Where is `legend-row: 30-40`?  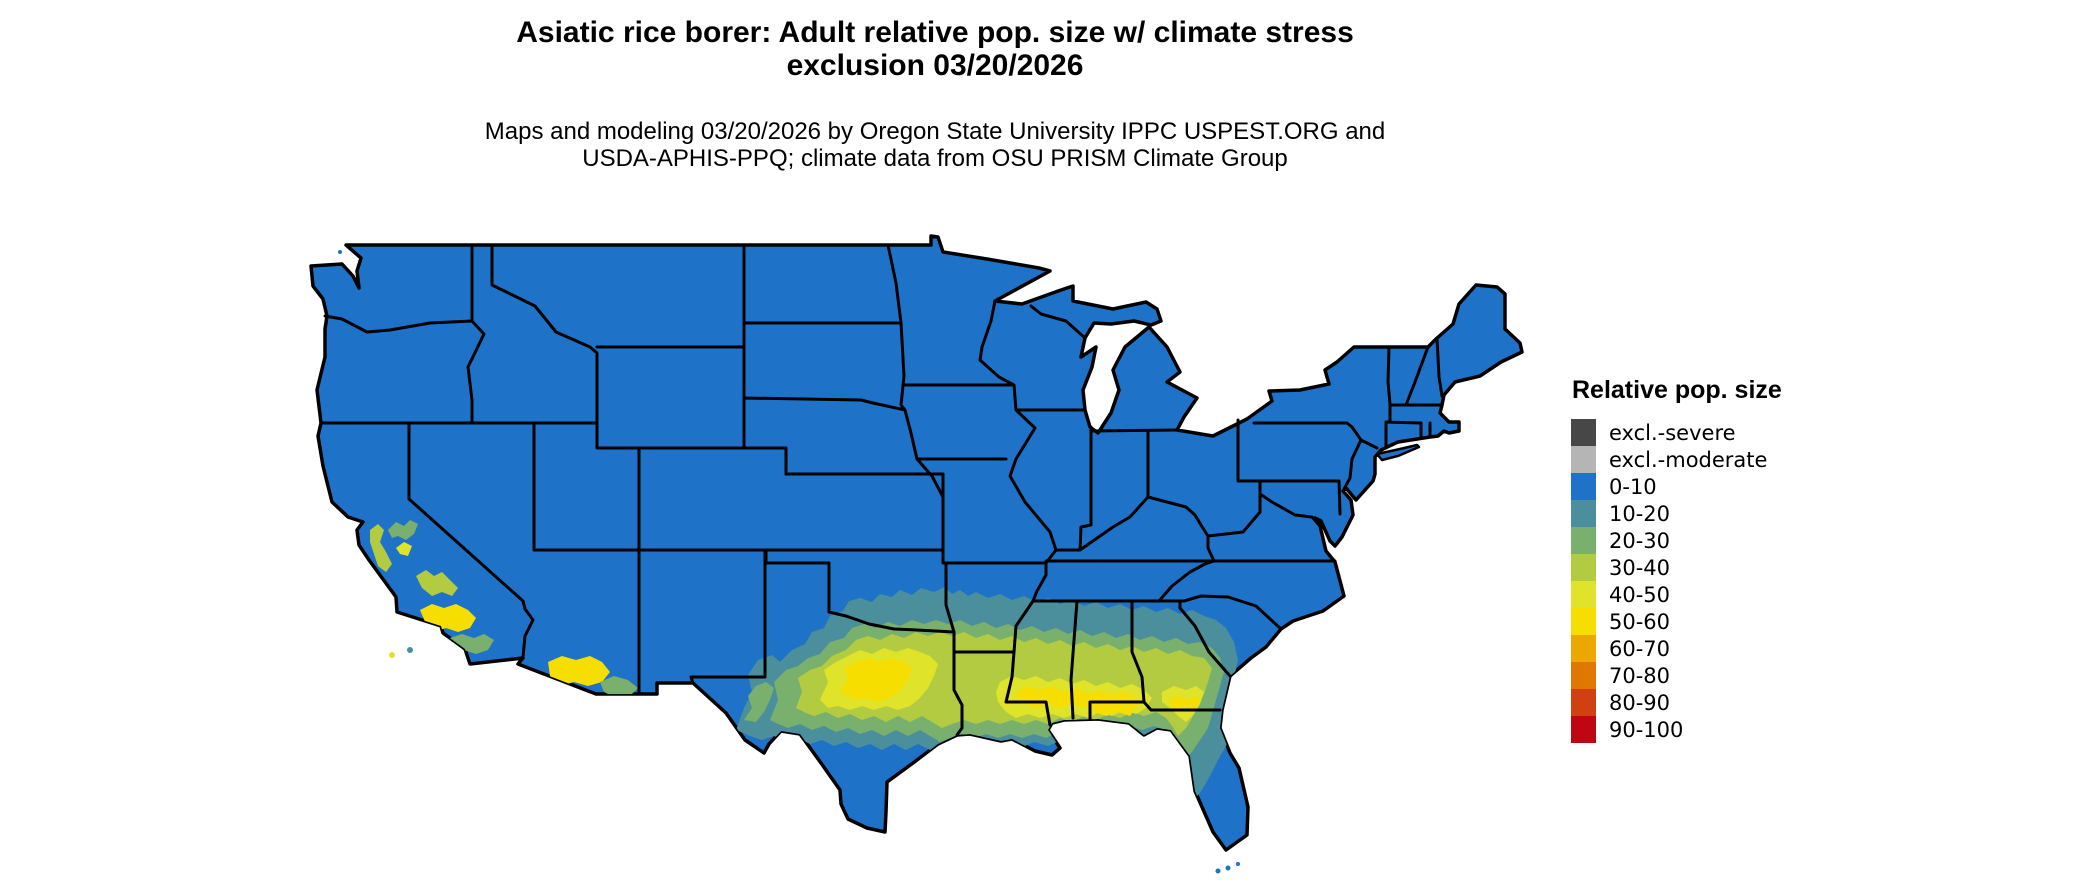 legend-row: 30-40 is located at coordinates (1721, 567).